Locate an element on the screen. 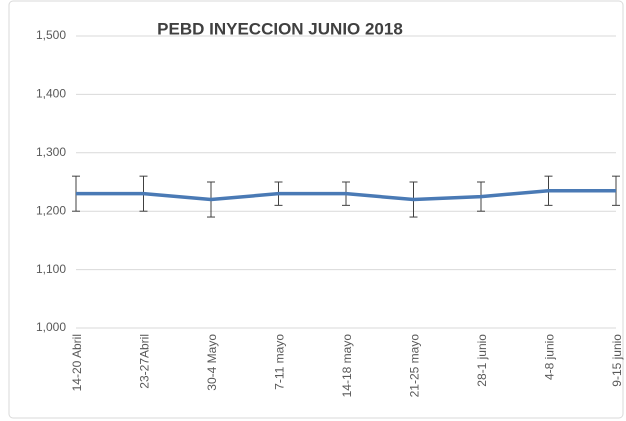  x-tick-label: 23-27Abril is located at coordinates (145, 361).